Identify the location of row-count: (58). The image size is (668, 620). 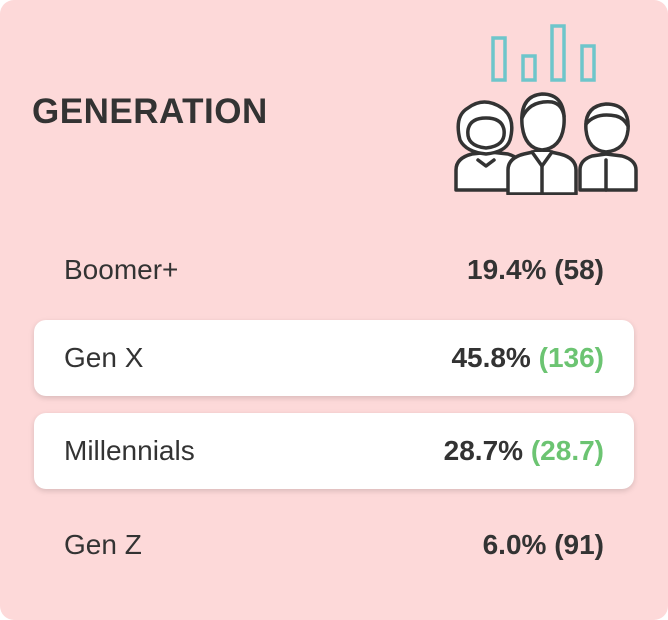
(579, 269).